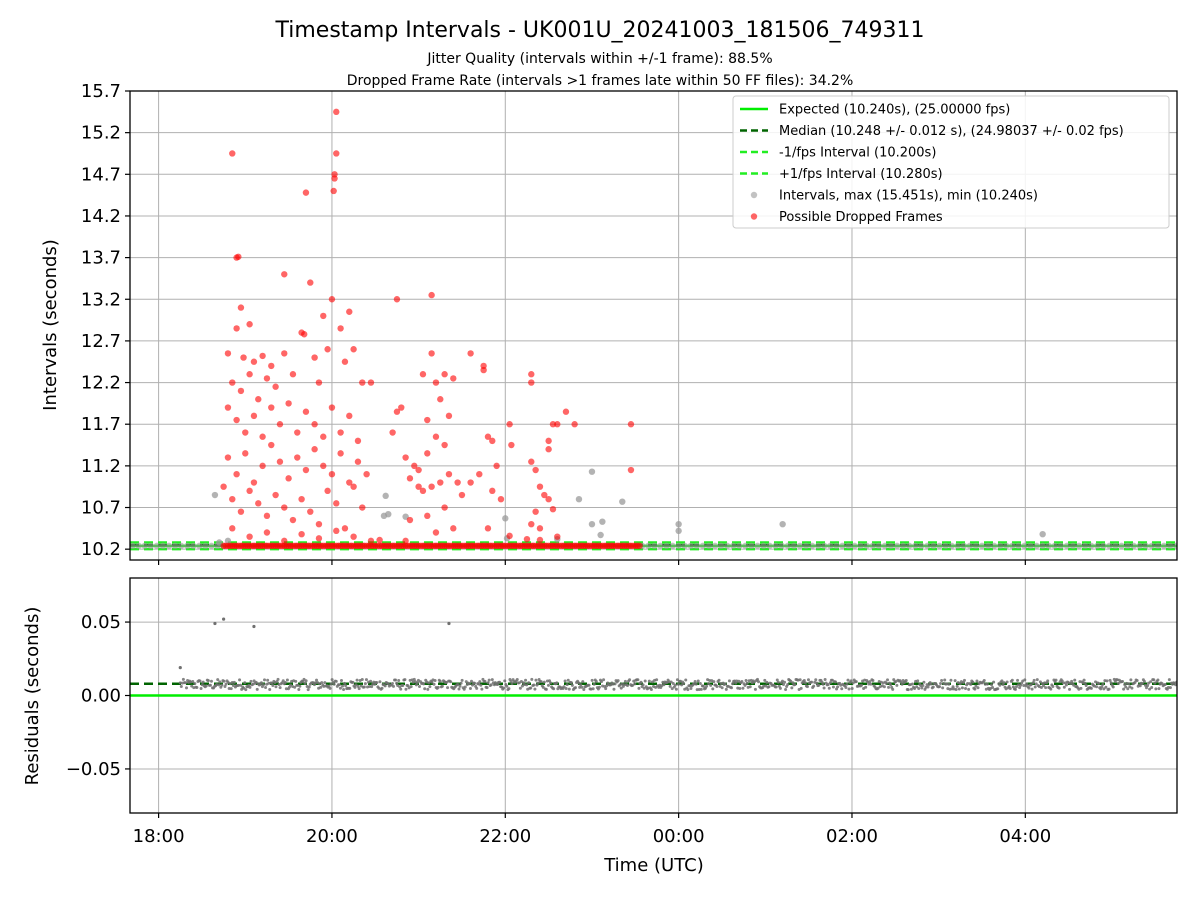 This screenshot has height=900, width=1200. Describe the element at coordinates (101, 383) in the screenshot. I see `y-tick-label: 12.2` at that location.